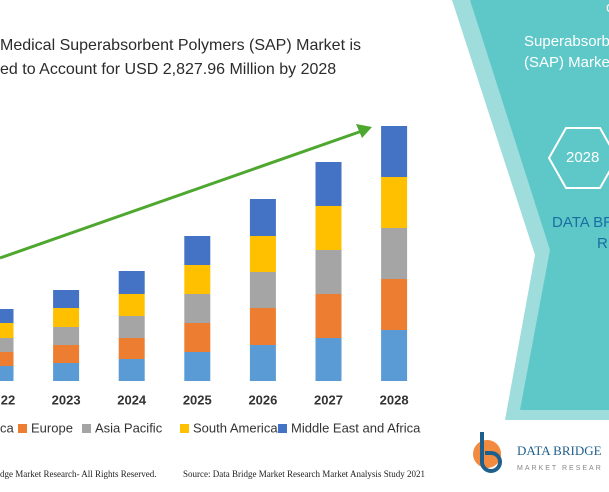 This screenshot has width=609, height=492. I want to click on logo-name: DATA BRIDGE, so click(559, 450).